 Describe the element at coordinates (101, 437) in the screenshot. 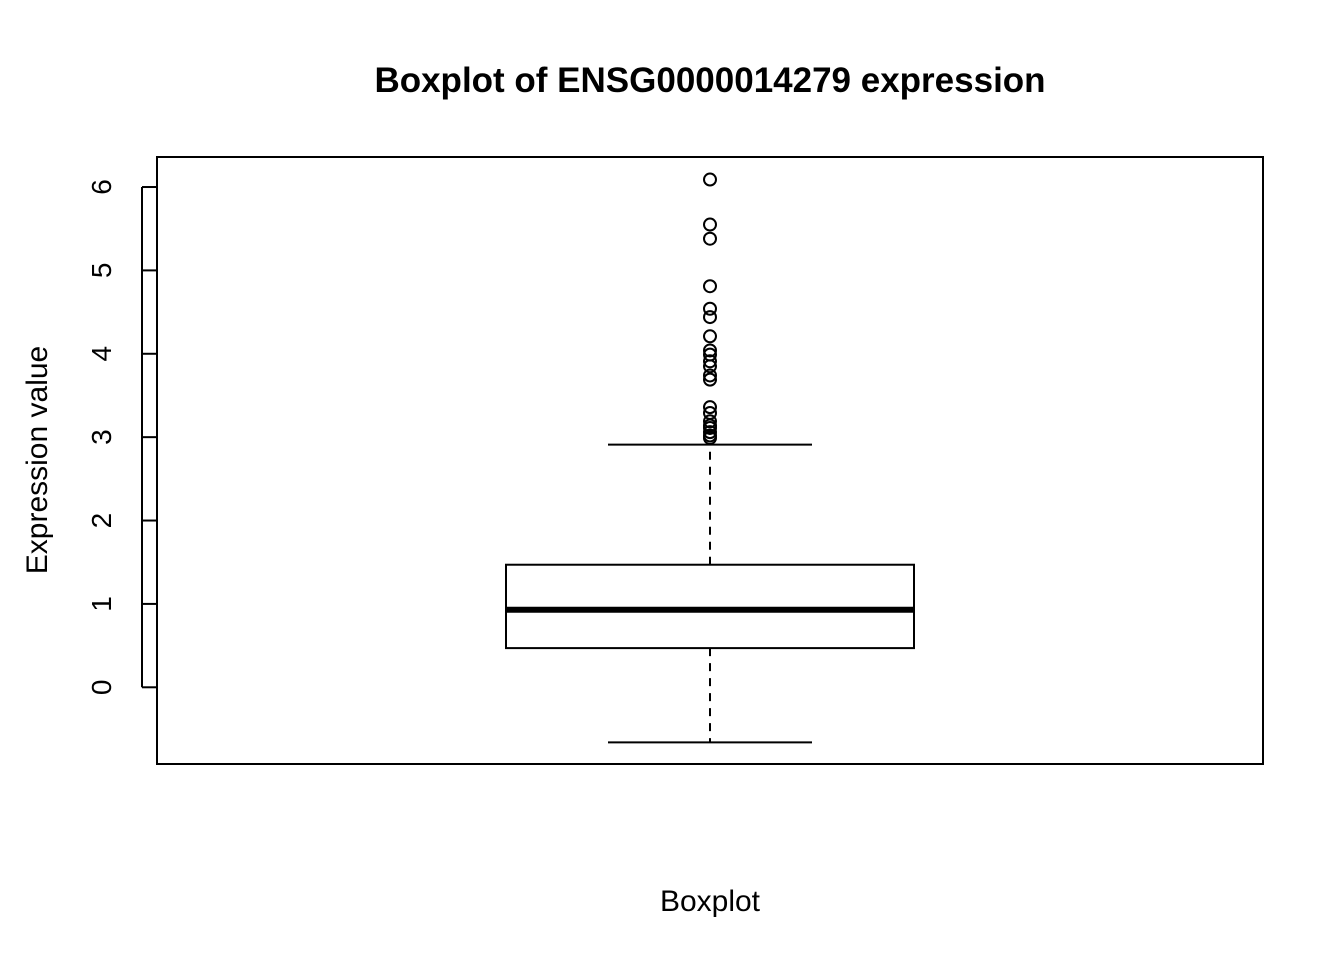

I see `y-tick-label: 3` at that location.